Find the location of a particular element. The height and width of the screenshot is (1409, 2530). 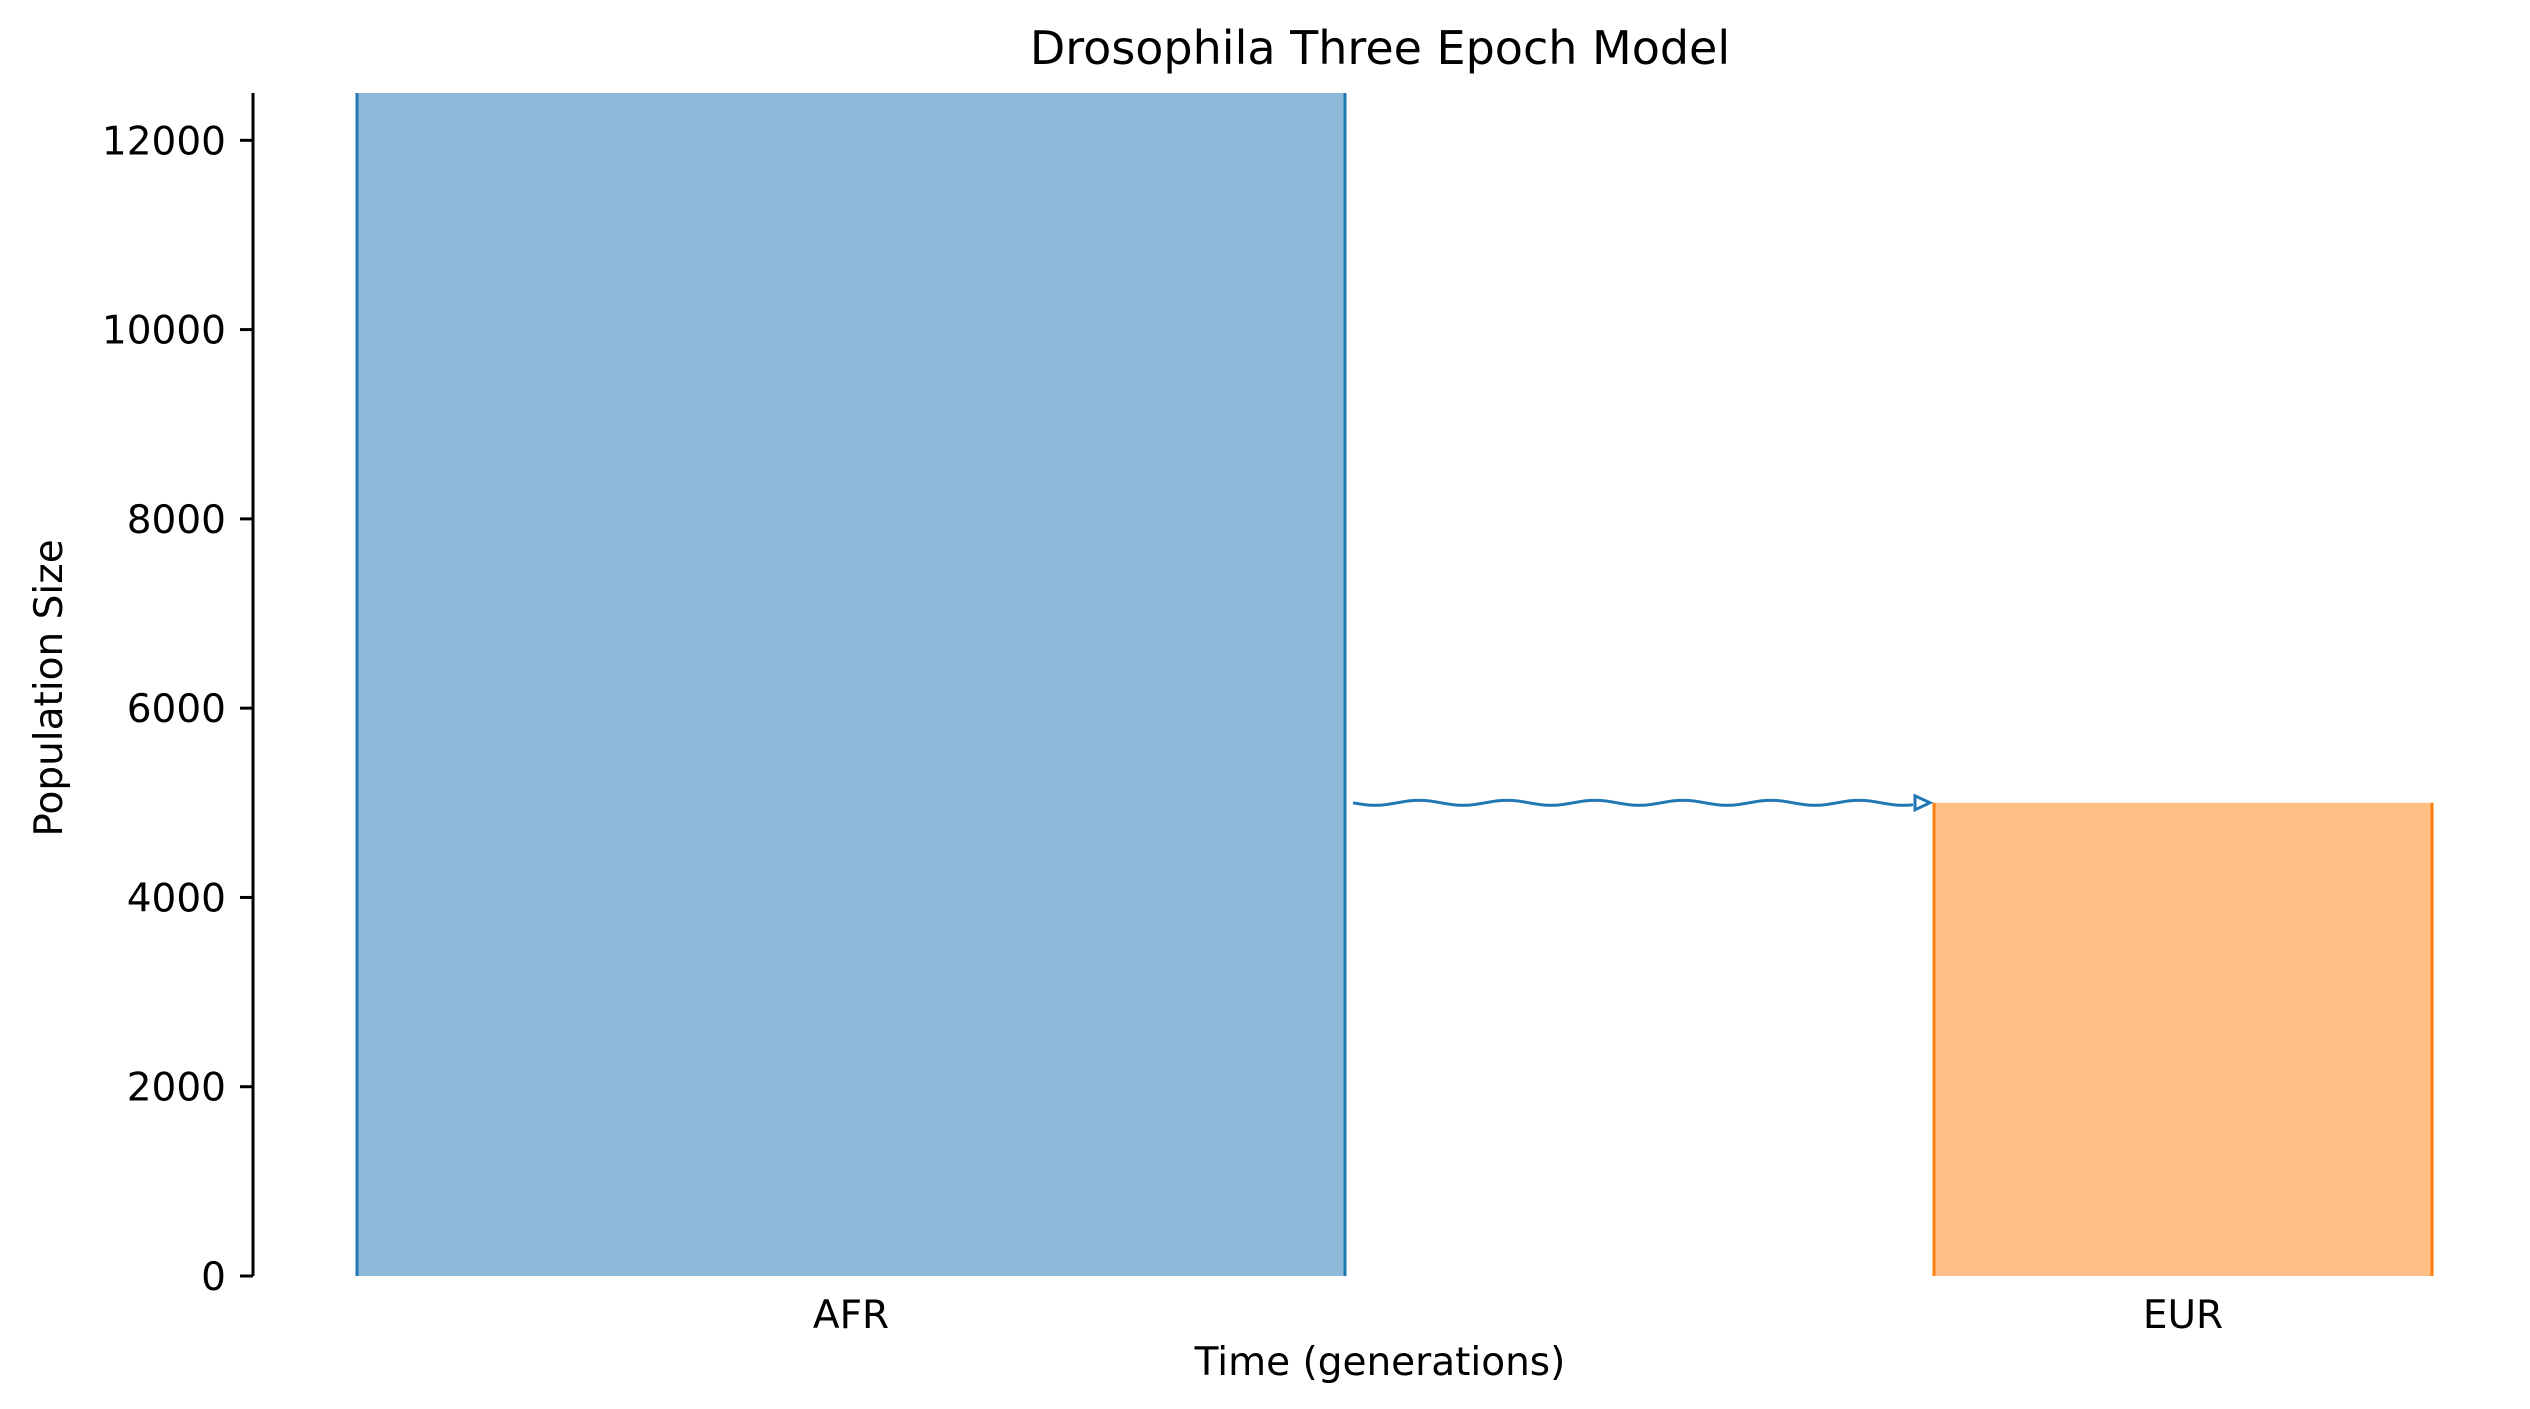

x-tick-label: EUR is located at coordinates (2183, 1315).